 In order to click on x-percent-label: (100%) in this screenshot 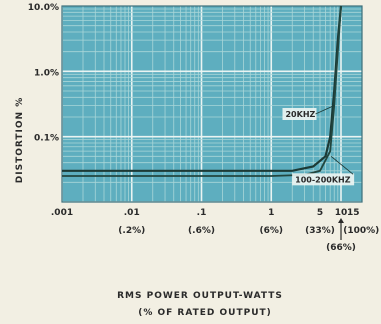, I will do `click(361, 231)`.